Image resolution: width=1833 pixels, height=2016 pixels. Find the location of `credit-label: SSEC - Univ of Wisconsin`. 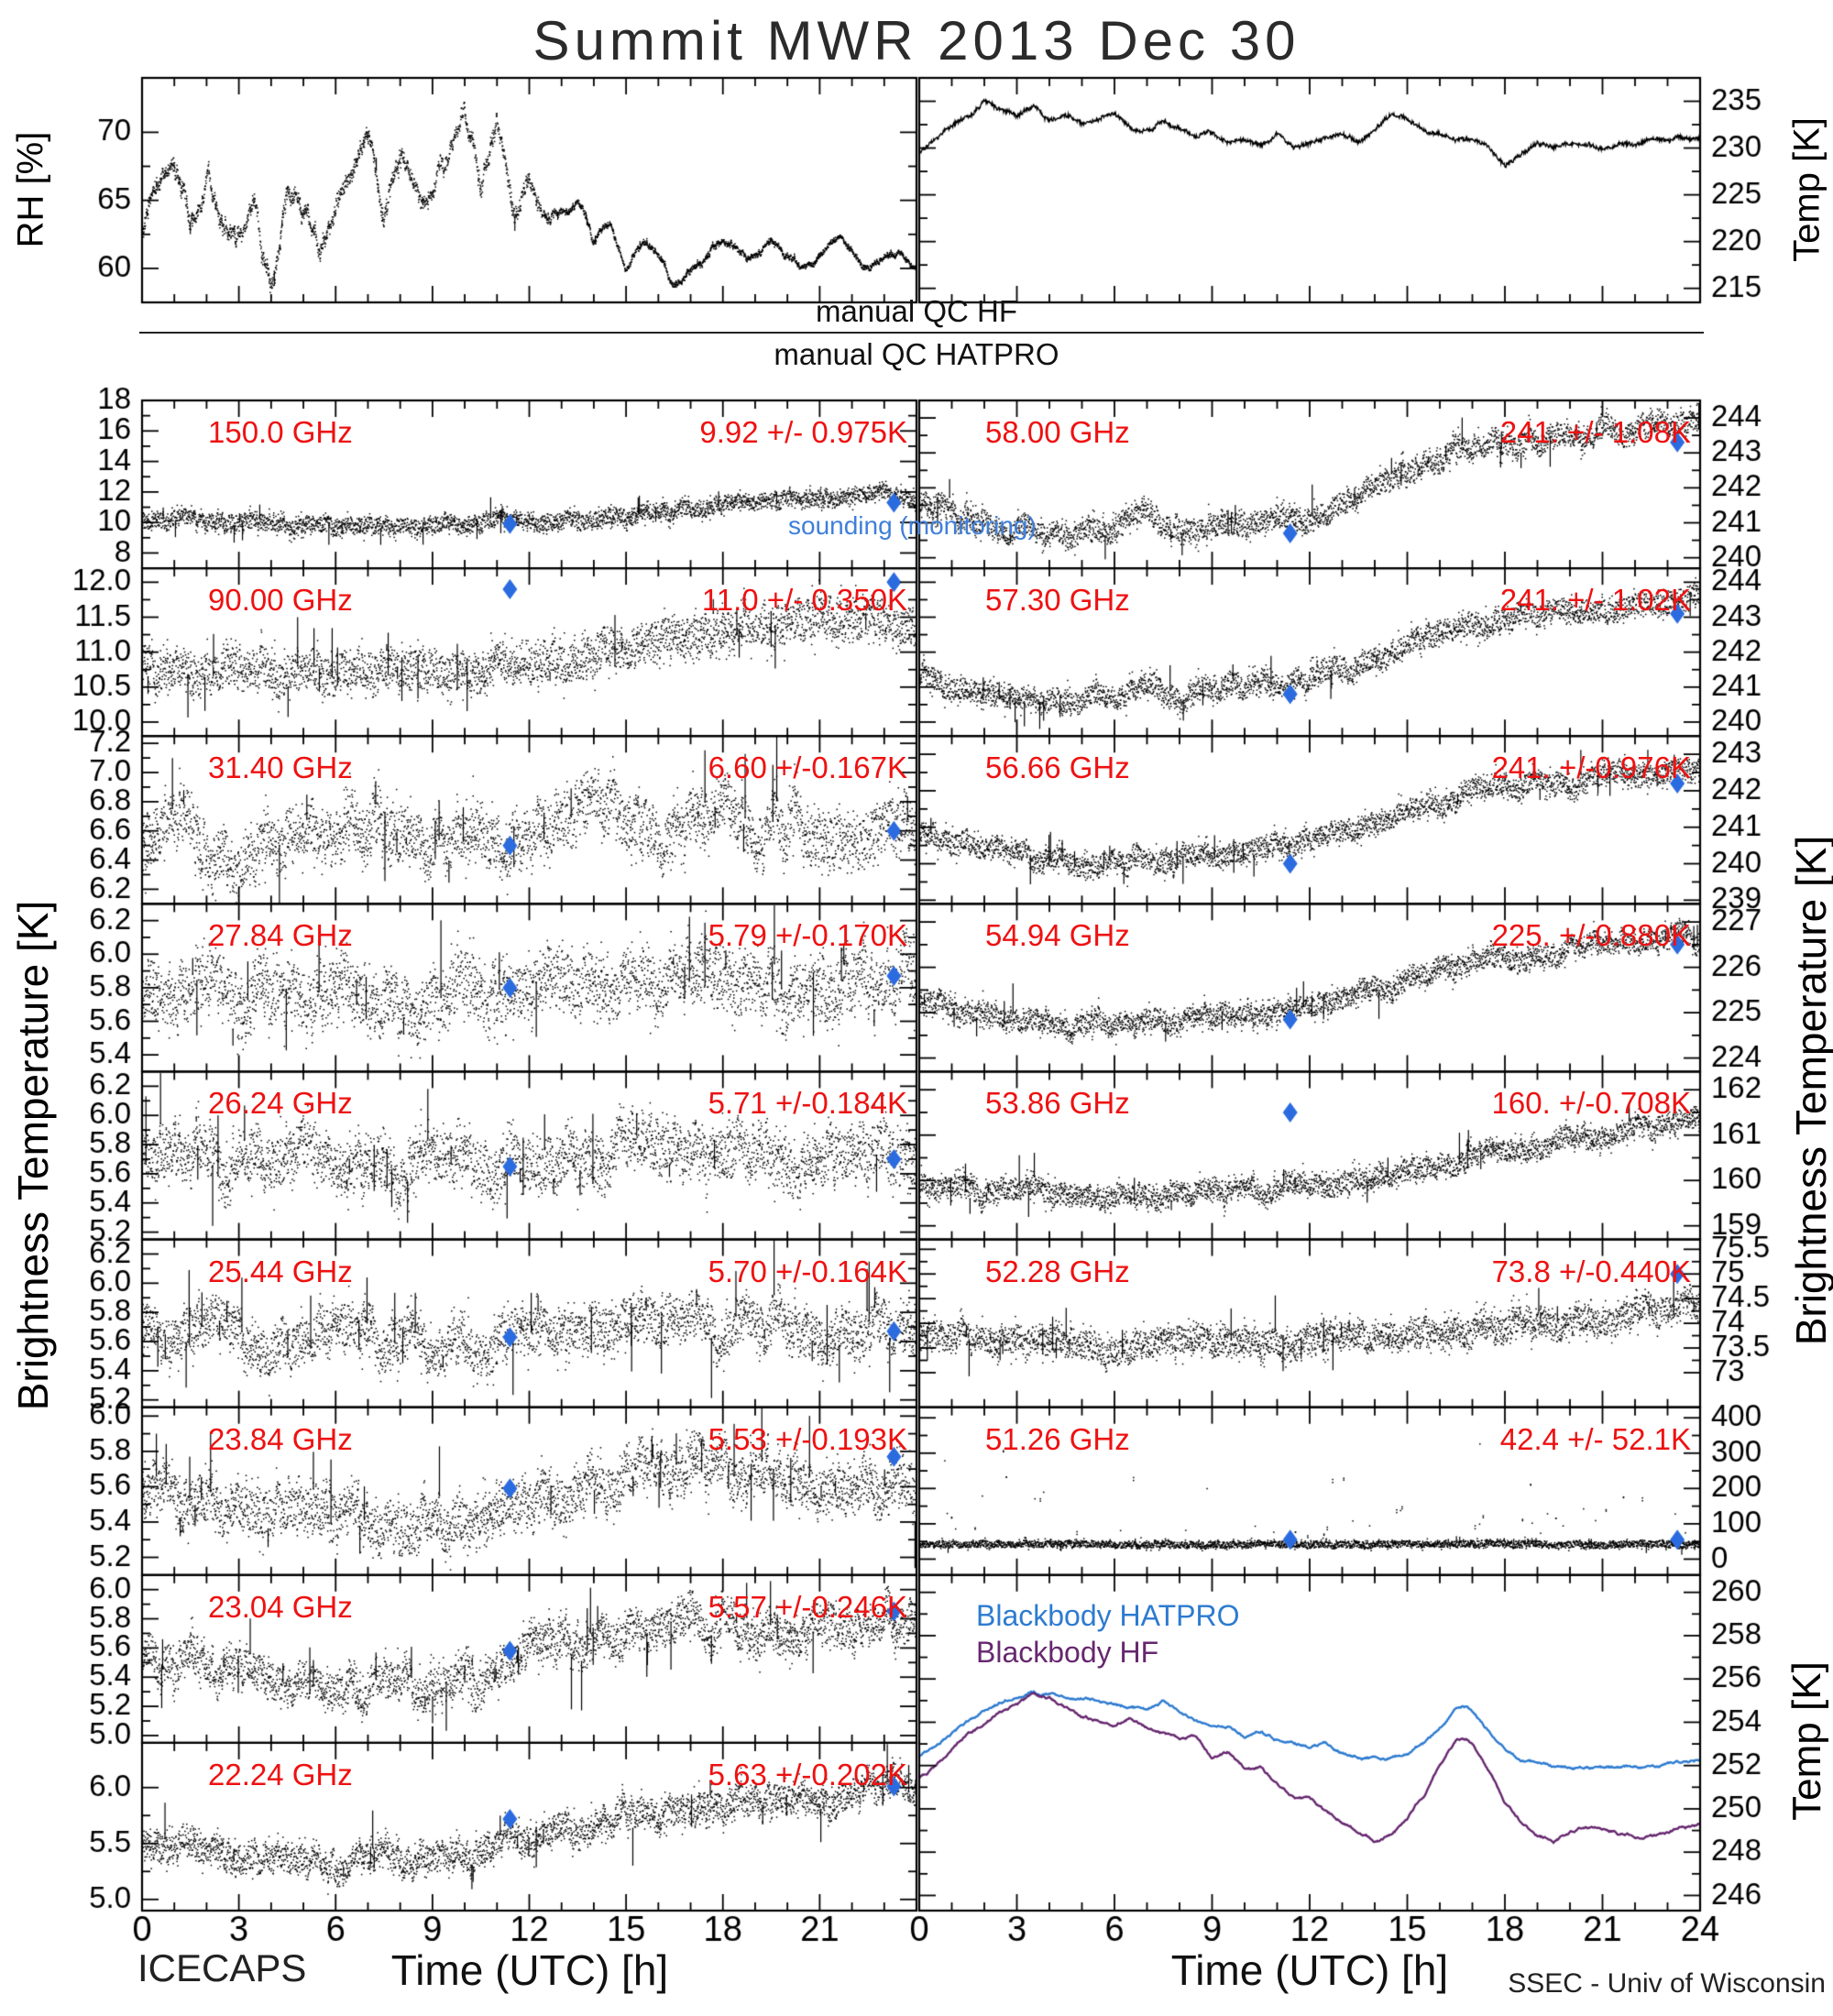

credit-label: SSEC - Univ of Wisconsin is located at coordinates (1667, 1983).